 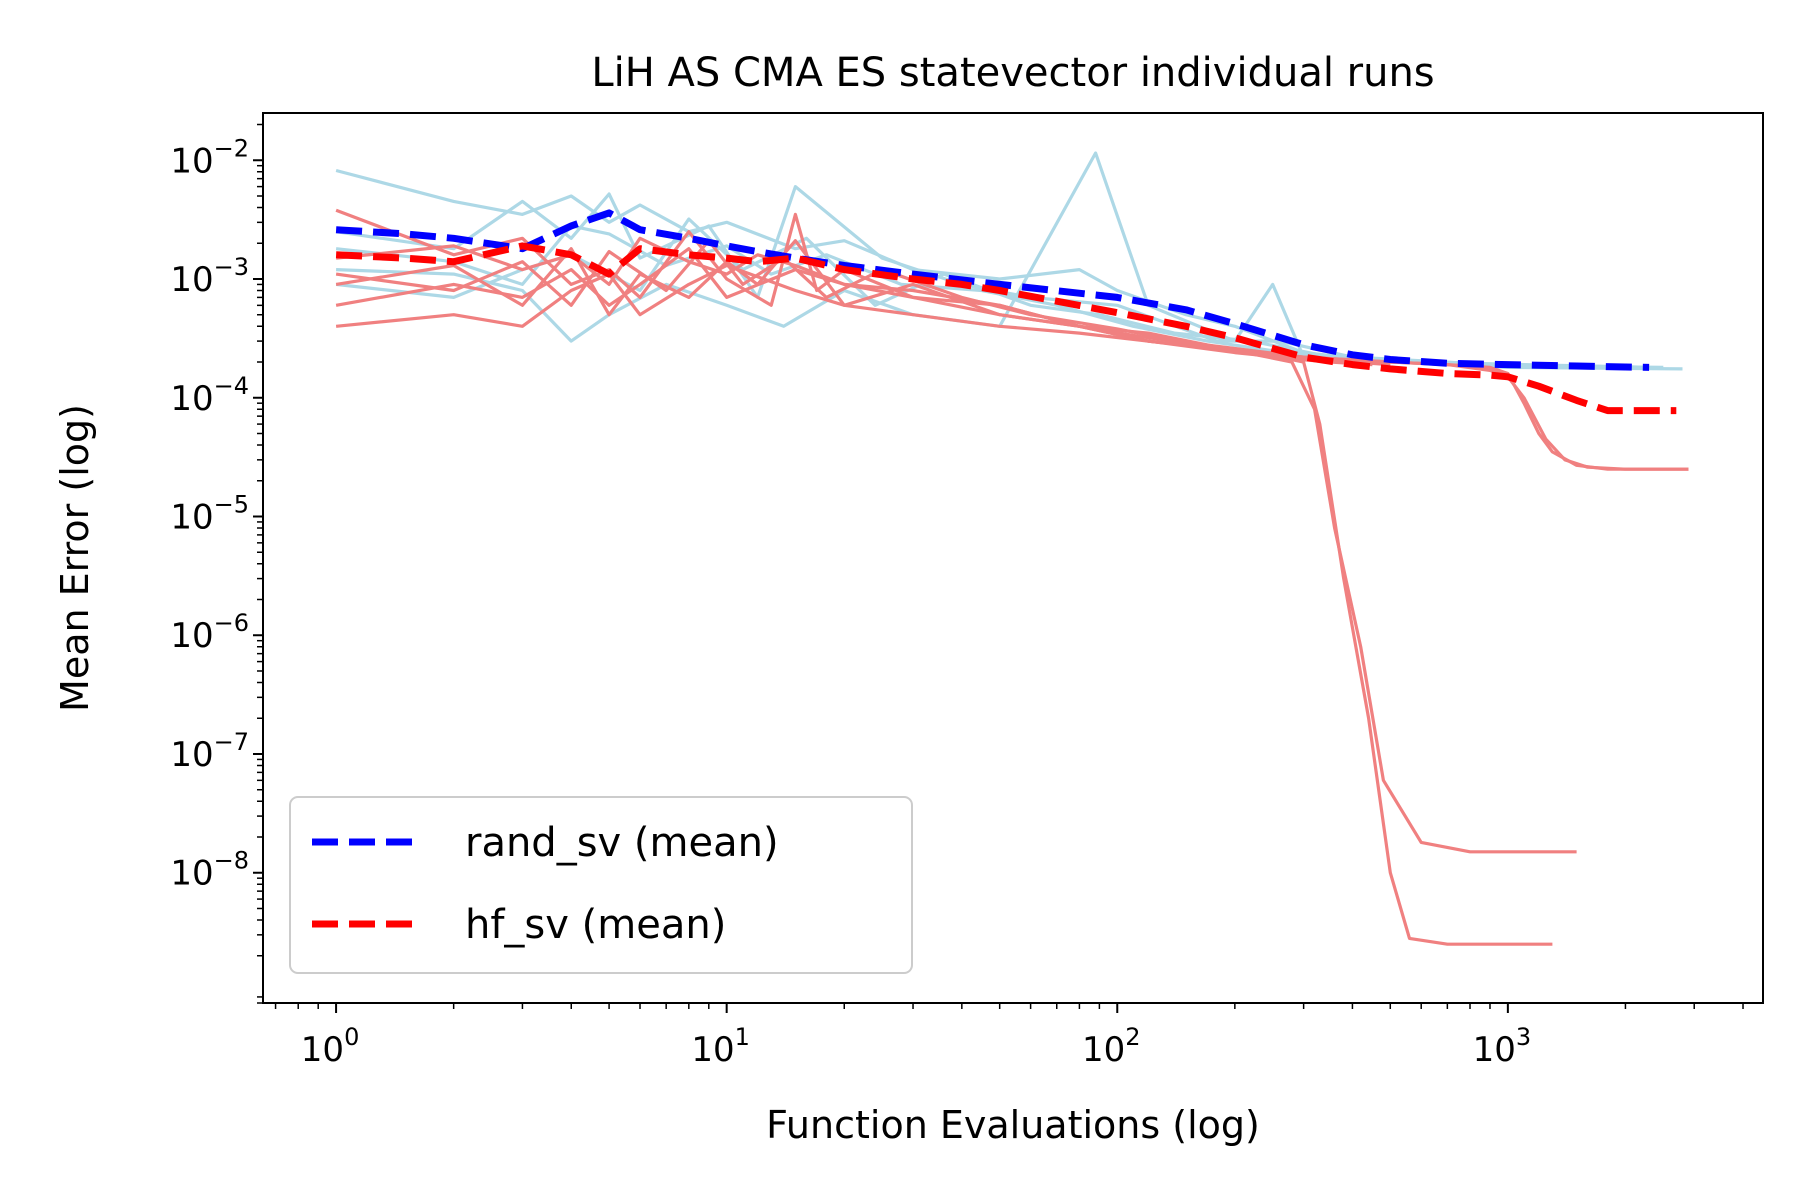 I want to click on y-tick-label: 10⁻⁸, so click(x=209, y=870).